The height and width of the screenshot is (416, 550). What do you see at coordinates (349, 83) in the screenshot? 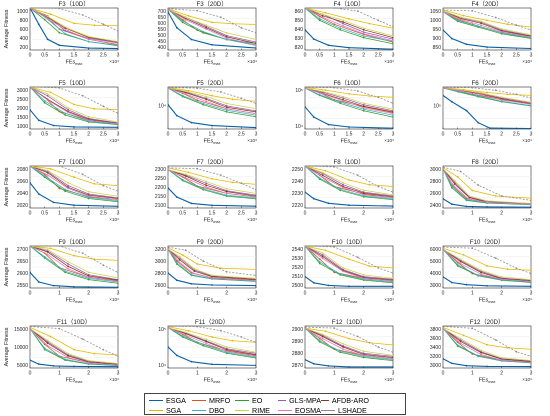
I see `subplot-title: F6（10D）` at bounding box center [349, 83].